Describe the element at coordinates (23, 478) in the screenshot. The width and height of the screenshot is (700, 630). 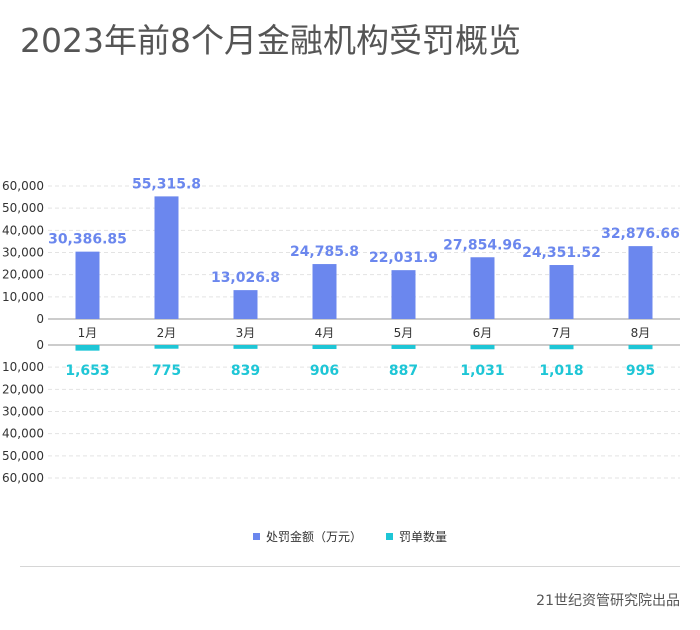
I see `lower-y-tick-label: 60,000` at that location.